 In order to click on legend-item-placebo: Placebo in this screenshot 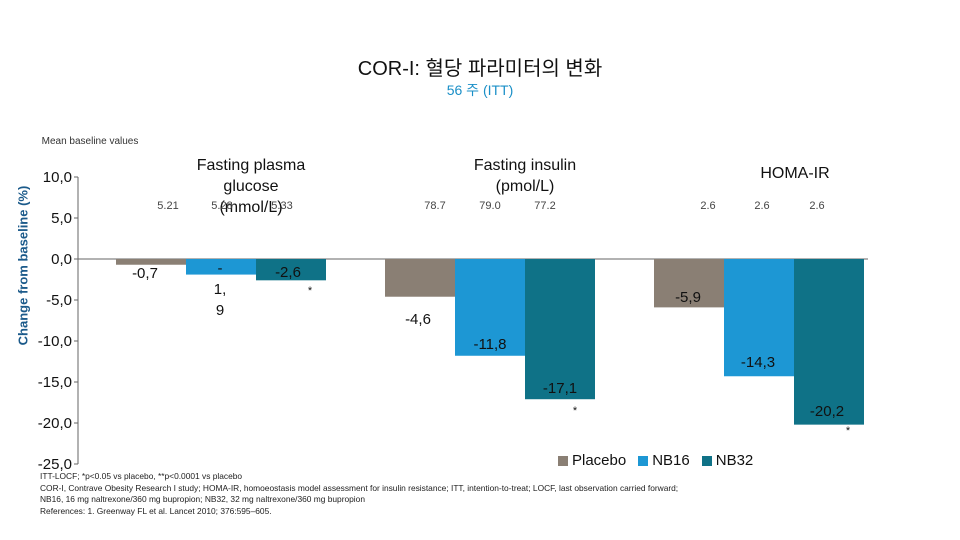, I will do `click(592, 460)`.